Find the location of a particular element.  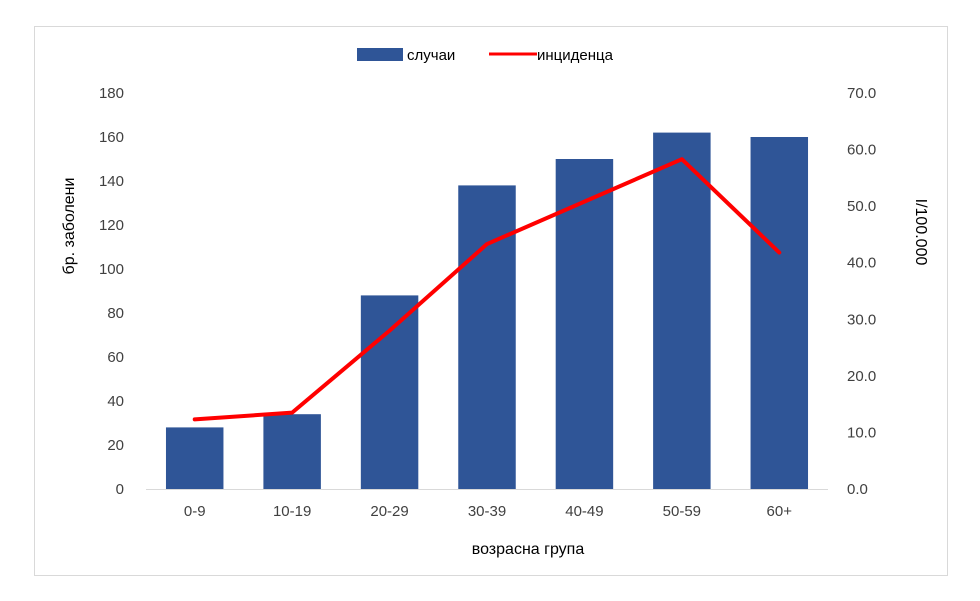

y-tick-label-right: 20.0 is located at coordinates (861, 376).